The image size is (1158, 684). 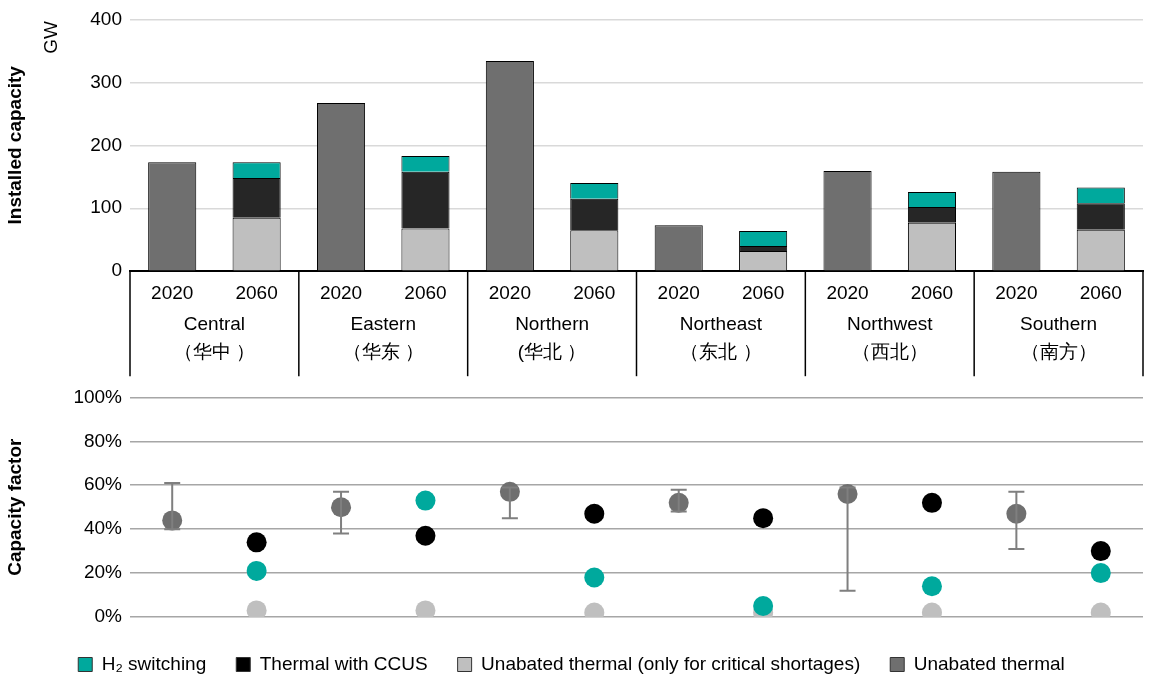 I want to click on y-tick-label: 20%, so click(x=103, y=572).